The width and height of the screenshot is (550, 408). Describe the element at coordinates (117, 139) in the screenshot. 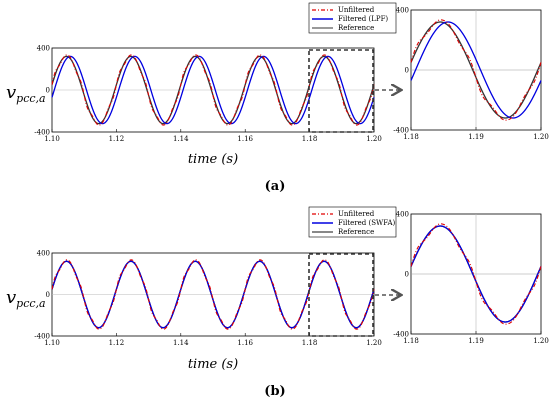

I see `panel-a-main-xtick-label: 1.12` at that location.